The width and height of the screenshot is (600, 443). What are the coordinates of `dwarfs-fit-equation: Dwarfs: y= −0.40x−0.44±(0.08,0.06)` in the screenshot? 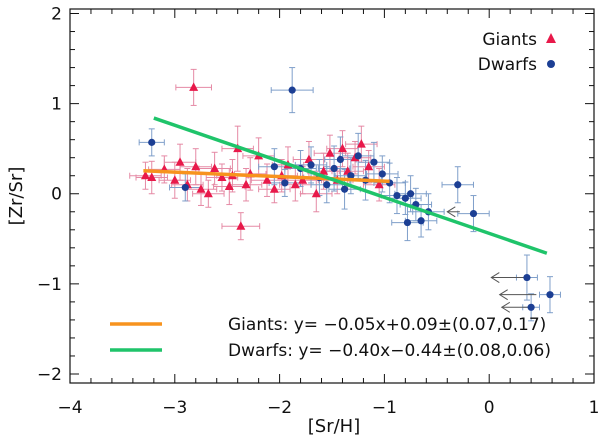 It's located at (389, 351).